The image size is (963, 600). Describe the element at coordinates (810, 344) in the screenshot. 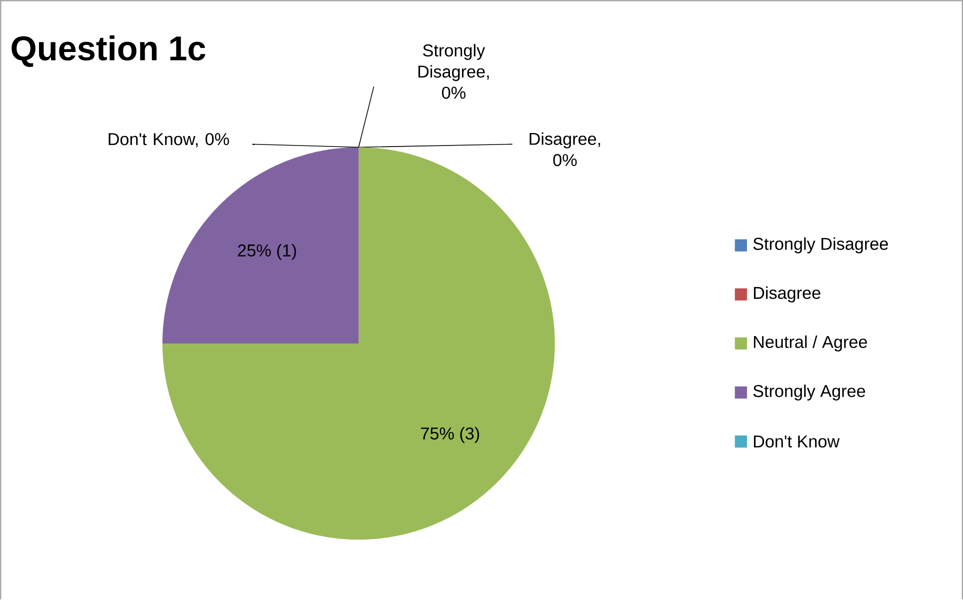

I see `legend-label: Neutral / Agree` at that location.